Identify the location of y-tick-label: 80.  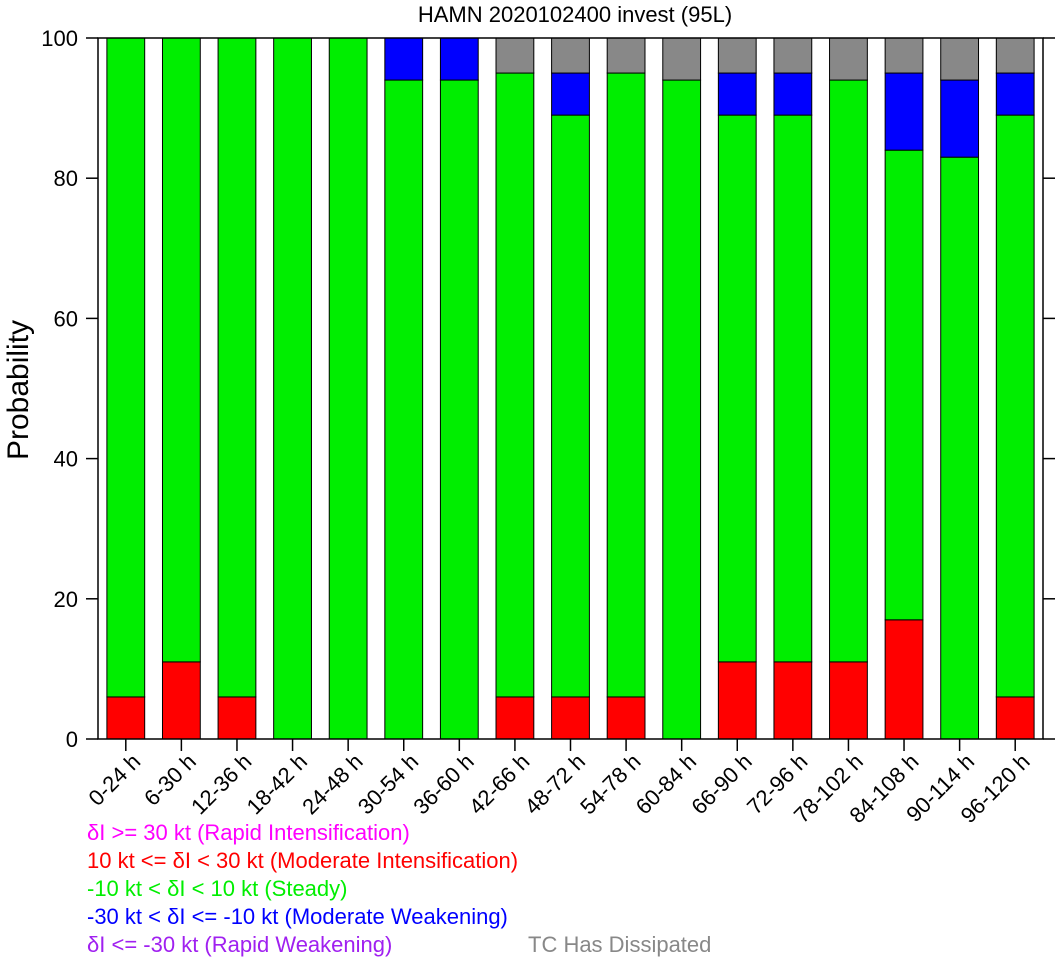
(66, 178).